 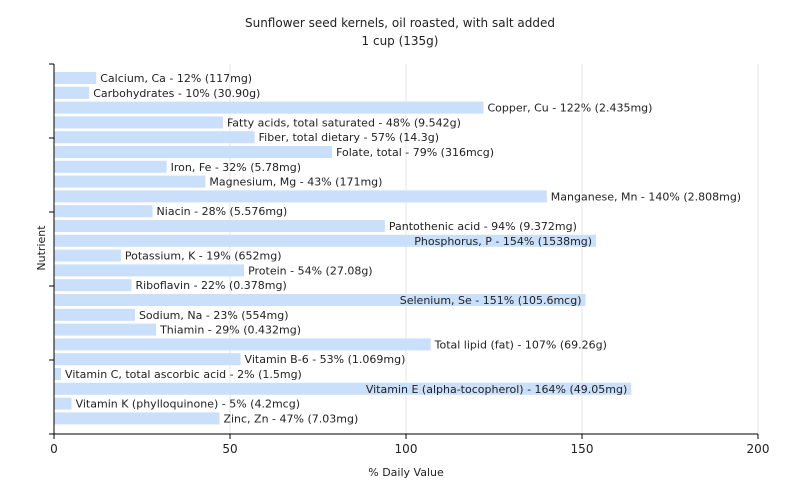 I want to click on x-tick-label-0: 0, so click(x=54, y=449).